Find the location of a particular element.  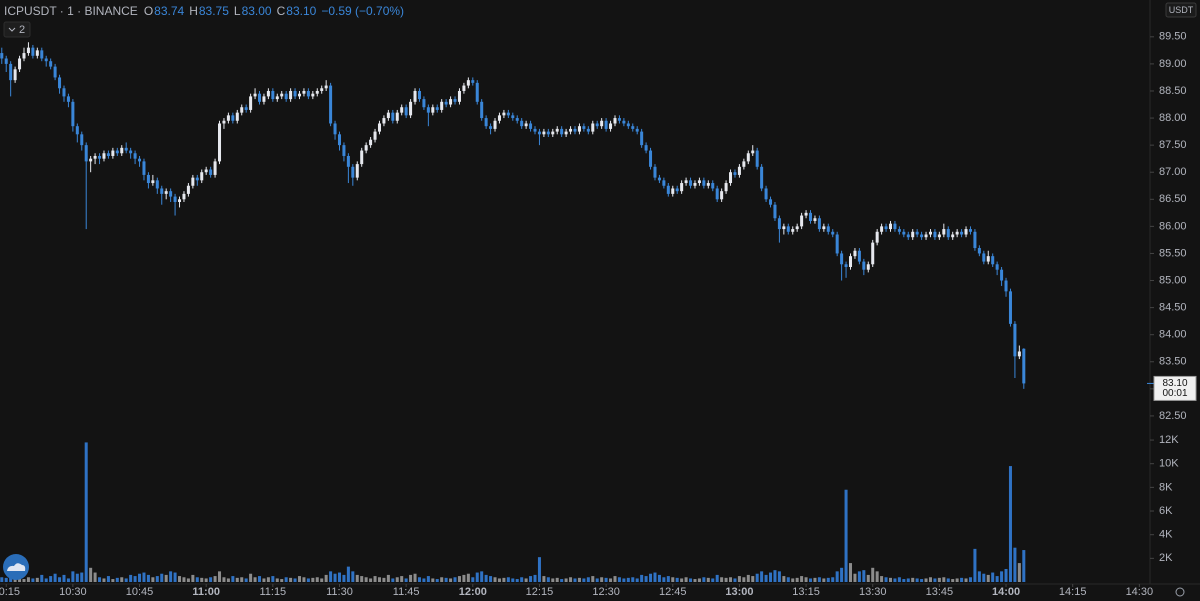

y-tick-label: 83.50 is located at coordinates (1173, 362).